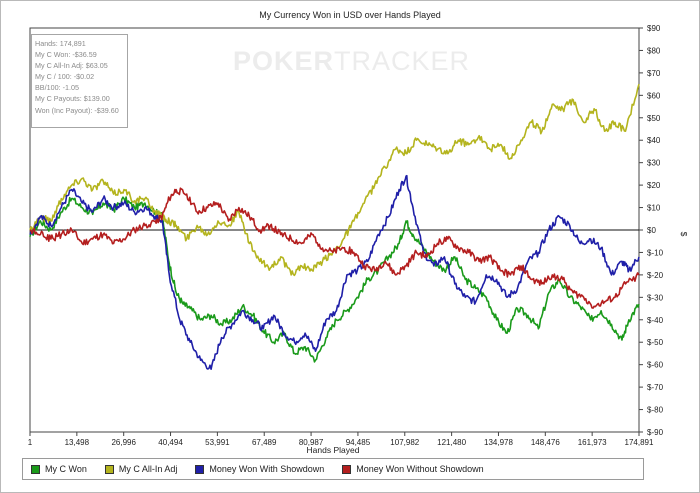 Image resolution: width=700 pixels, height=493 pixels. Describe the element at coordinates (267, 469) in the screenshot. I see `legend-label: Money Won With Showdown` at that location.